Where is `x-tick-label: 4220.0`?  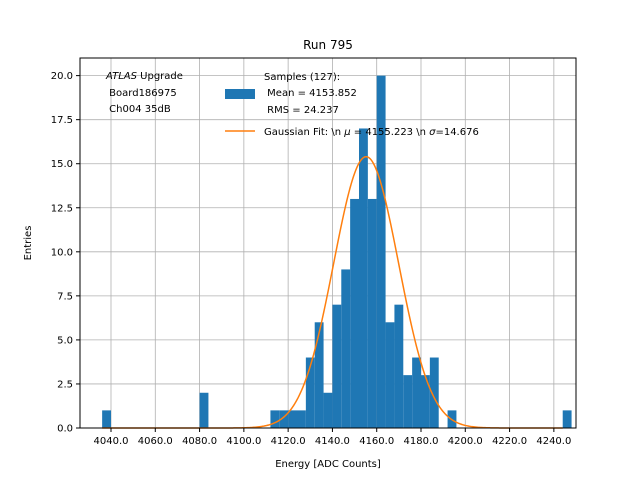
x-tick-label: 4220.0 is located at coordinates (509, 441).